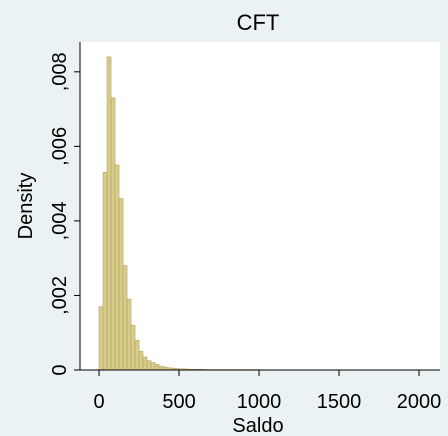  What do you see at coordinates (98, 402) in the screenshot?
I see `x-tick-label: 0` at bounding box center [98, 402].